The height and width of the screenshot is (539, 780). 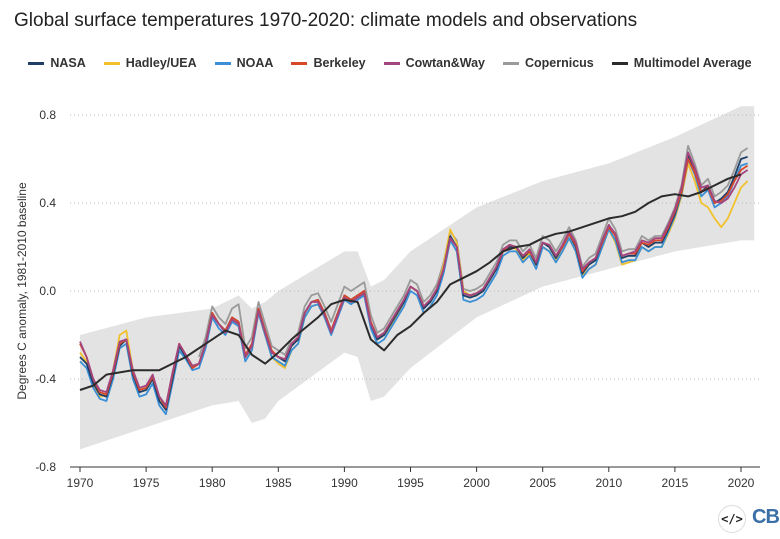 I want to click on legend-label: NOAA, so click(x=255, y=63).